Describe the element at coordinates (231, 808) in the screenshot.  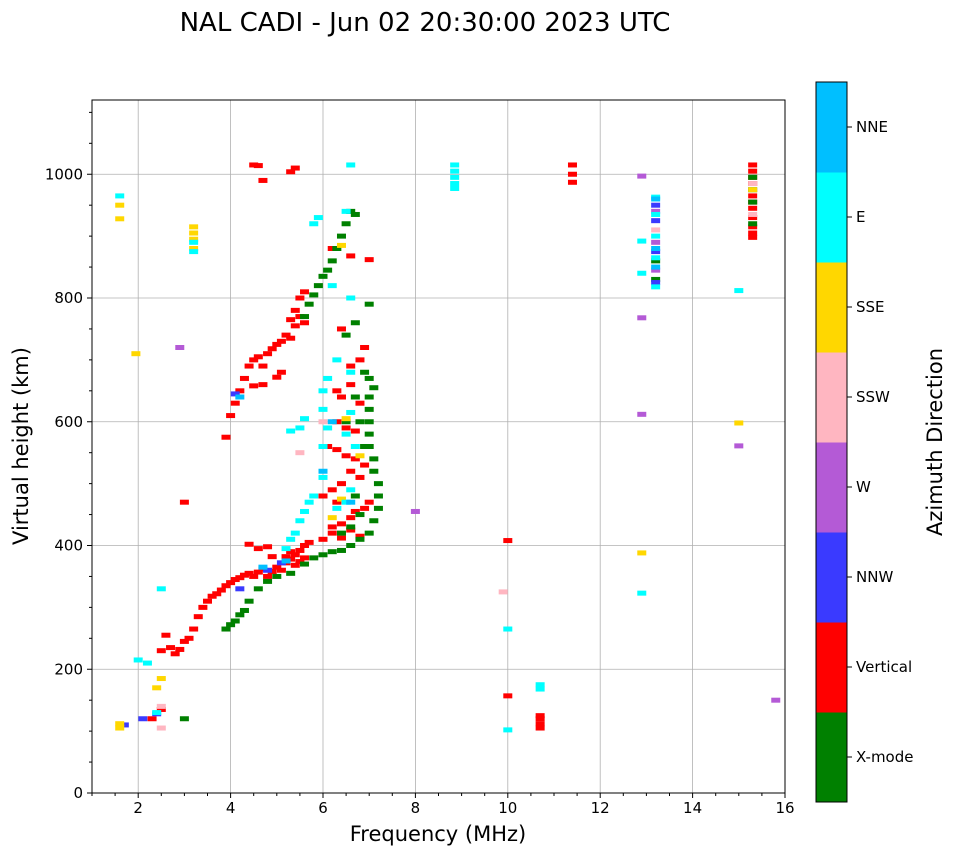
I see `x-tick-label: 4` at that location.